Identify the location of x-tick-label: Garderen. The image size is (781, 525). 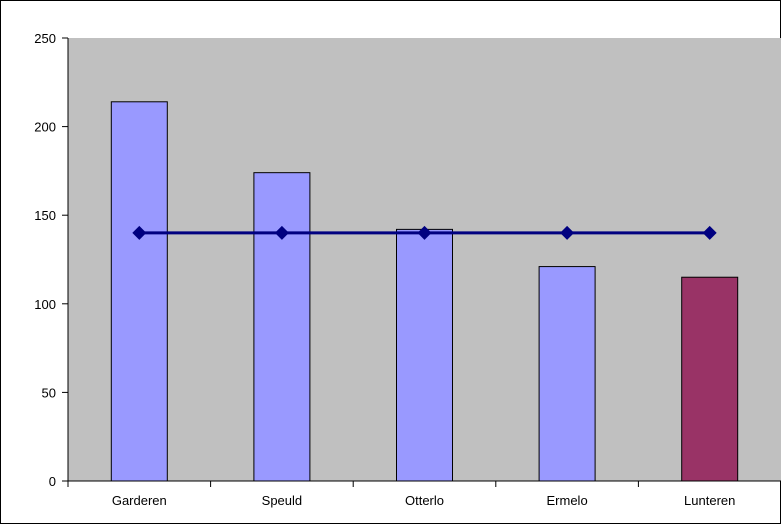
(139, 500).